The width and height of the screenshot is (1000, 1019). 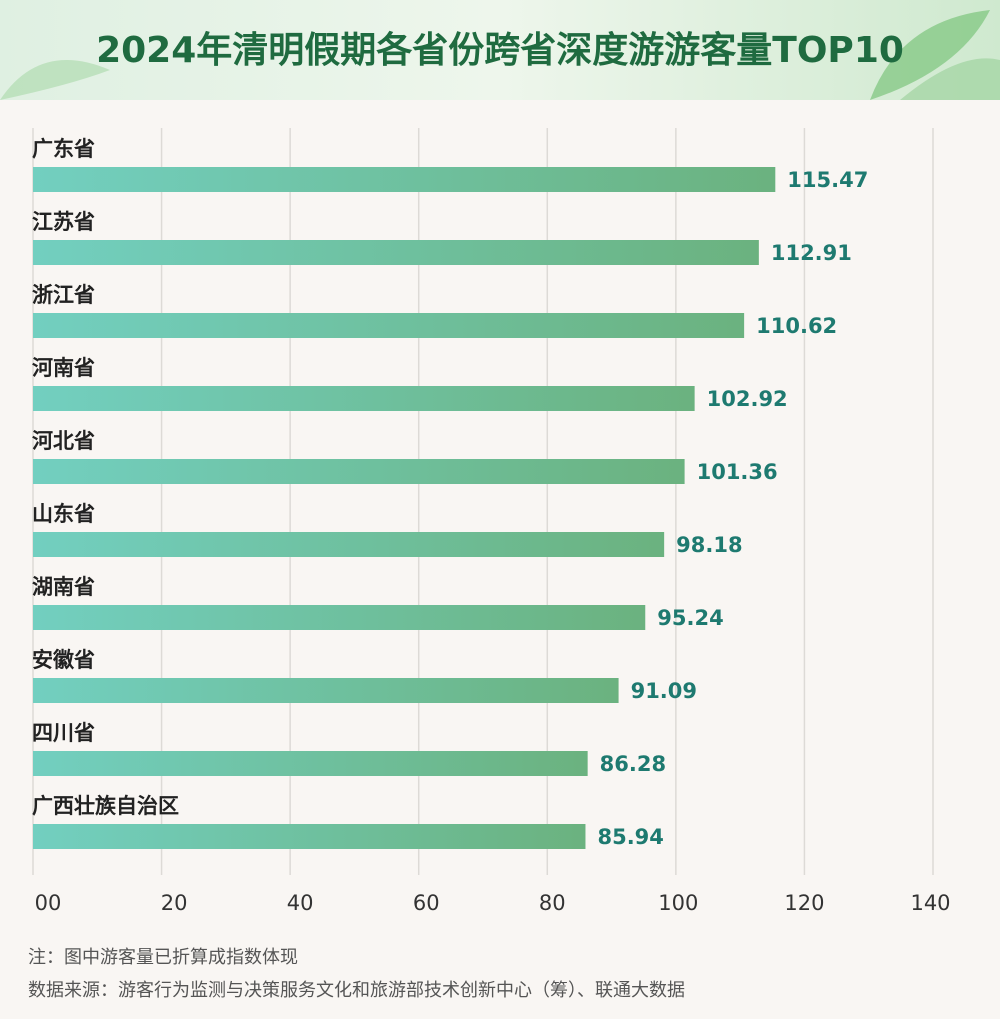 I want to click on source-note: 数据来源：游客行为监测与决策服务文化和旅游部技术创新中心（筹）、联通大数据, so click(x=356, y=990).